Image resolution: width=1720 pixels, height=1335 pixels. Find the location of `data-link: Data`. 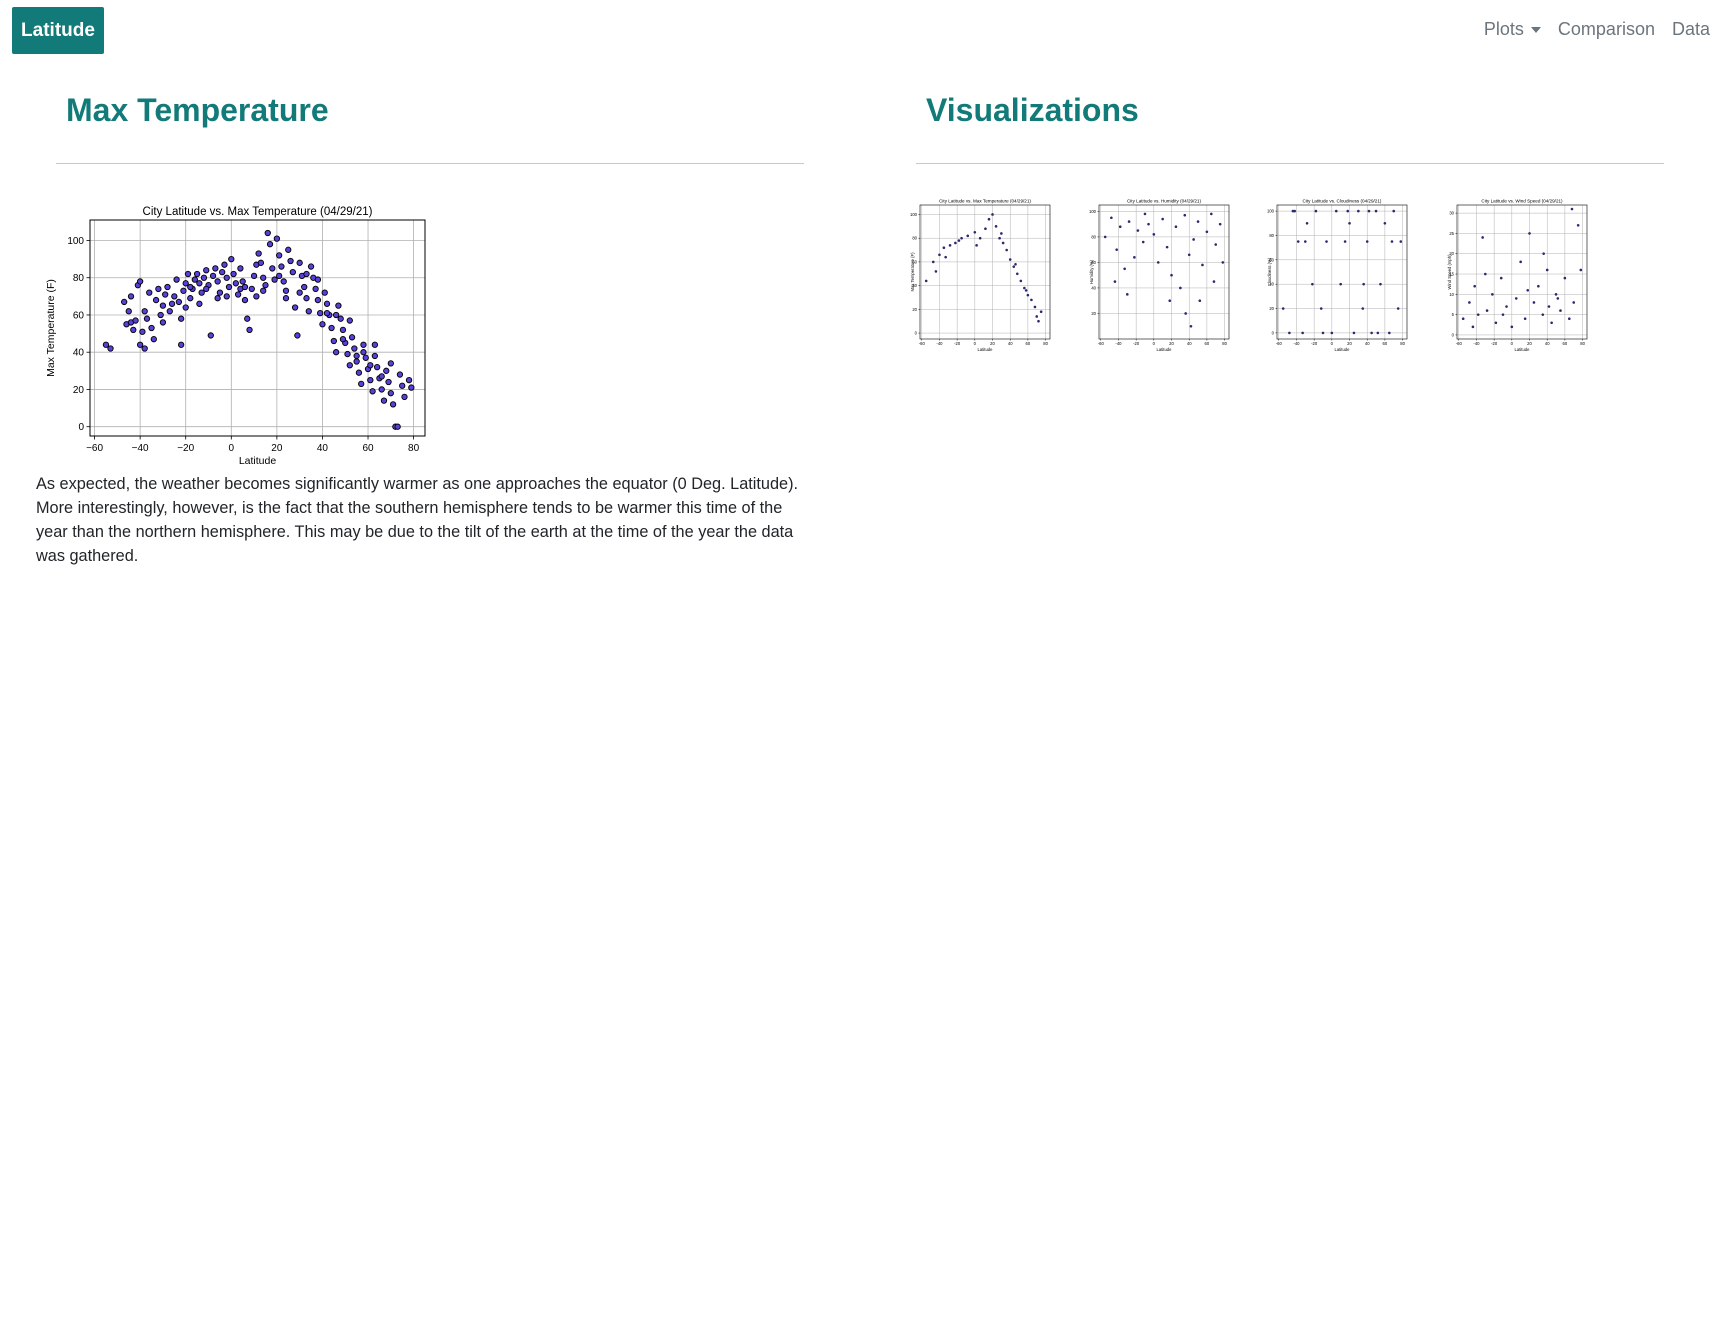

data-link: Data is located at coordinates (1690, 29).